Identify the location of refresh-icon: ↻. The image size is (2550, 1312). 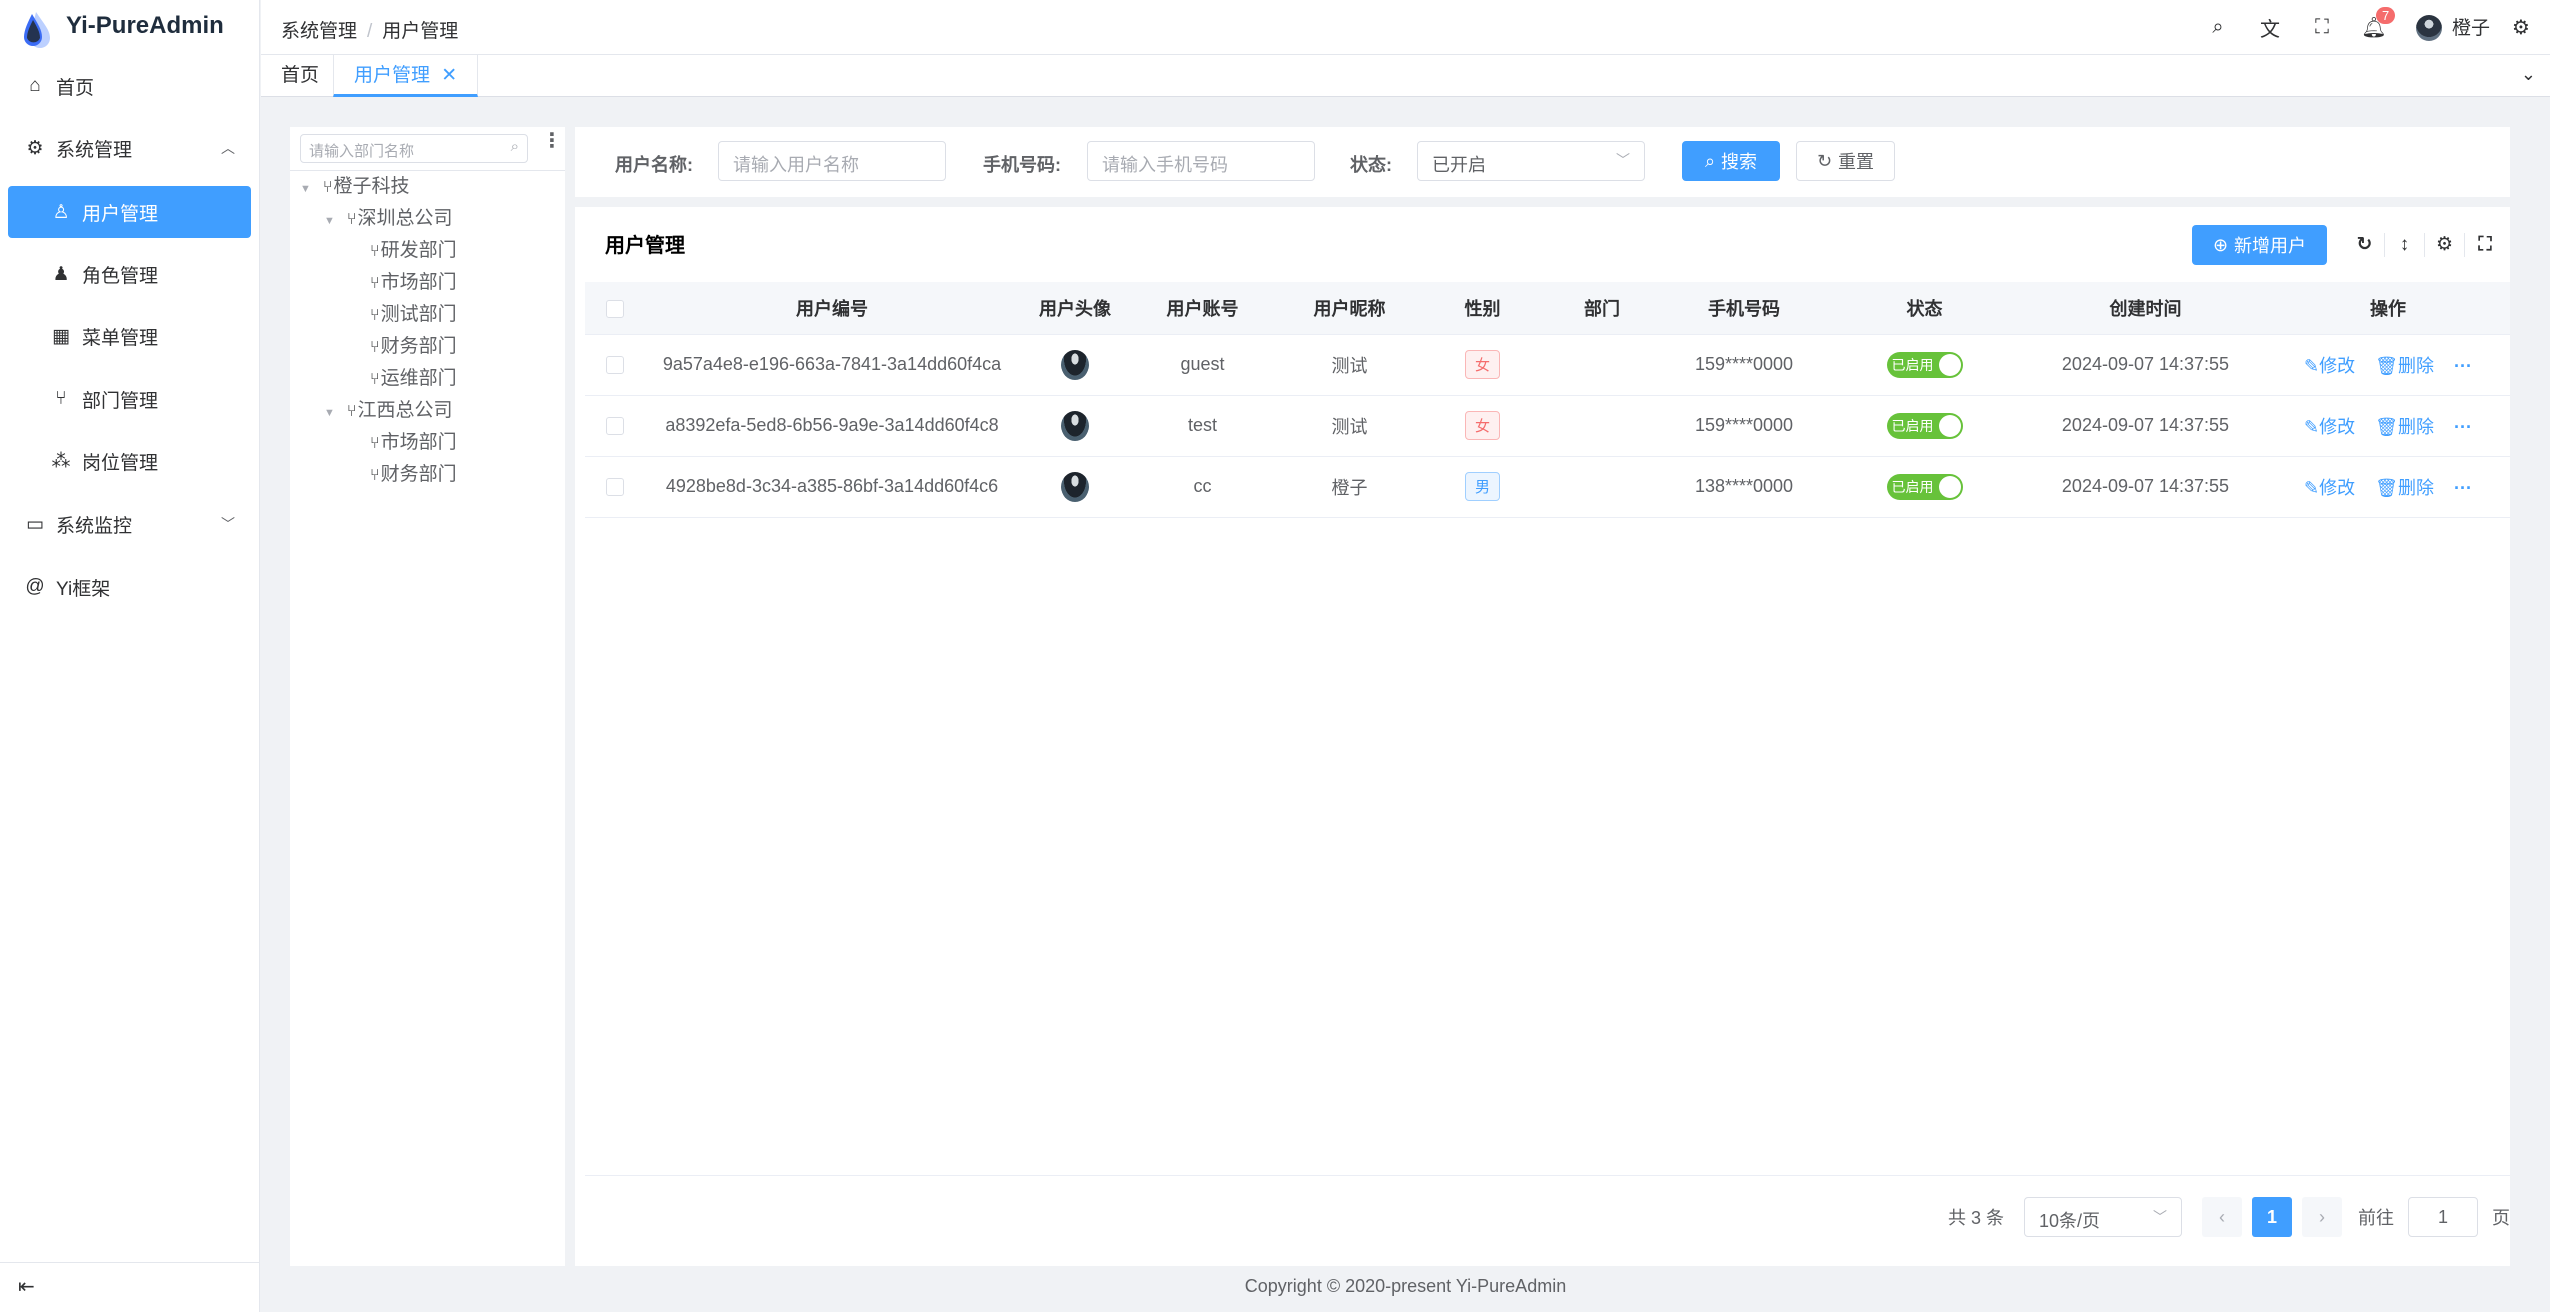
(2365, 245).